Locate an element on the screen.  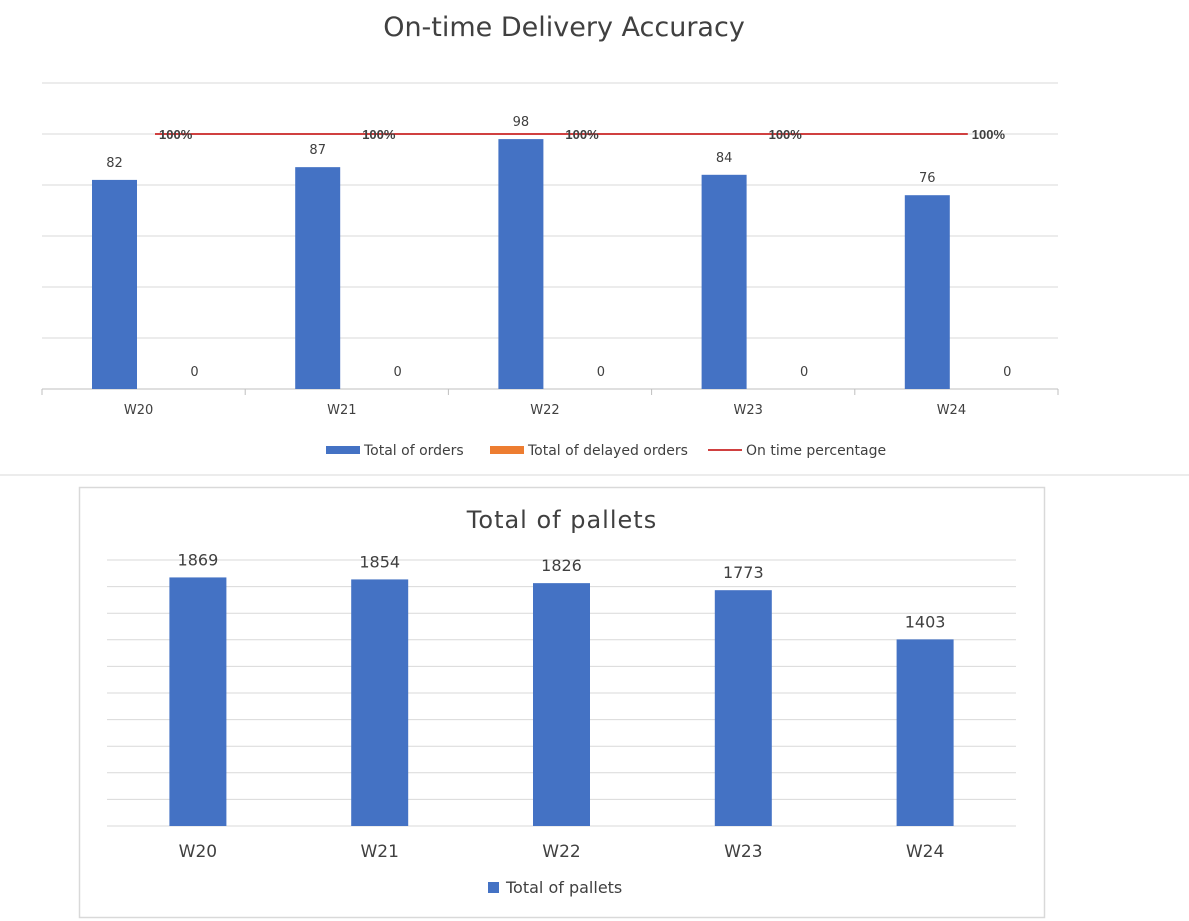
data-label-total-orders: 76 is located at coordinates (927, 178).